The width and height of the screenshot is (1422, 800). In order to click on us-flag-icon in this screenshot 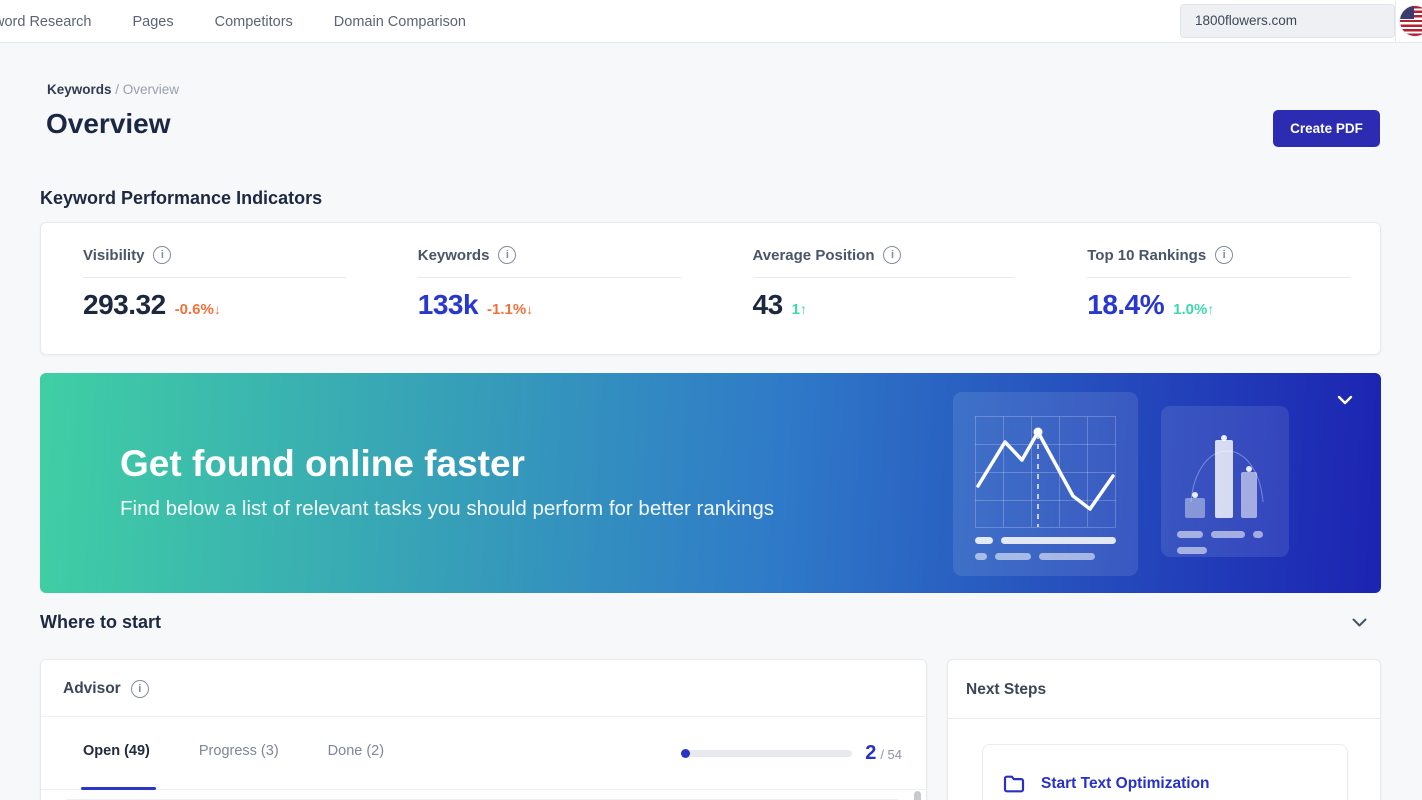, I will do `click(1411, 21)`.